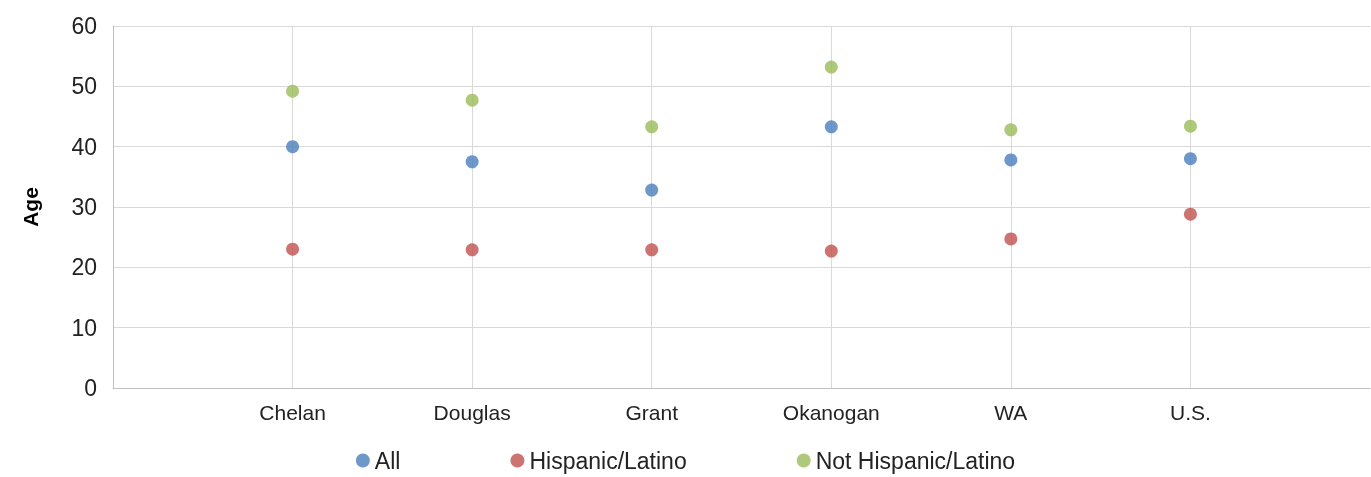 This screenshot has width=1371, height=477. Describe the element at coordinates (292, 412) in the screenshot. I see `x-tick-label: Chelan` at that location.